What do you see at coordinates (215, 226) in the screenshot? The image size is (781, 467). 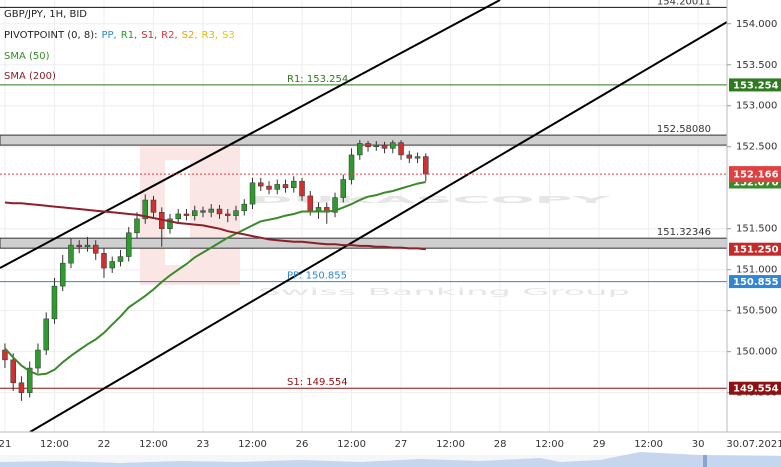 I see `sma-line` at bounding box center [215, 226].